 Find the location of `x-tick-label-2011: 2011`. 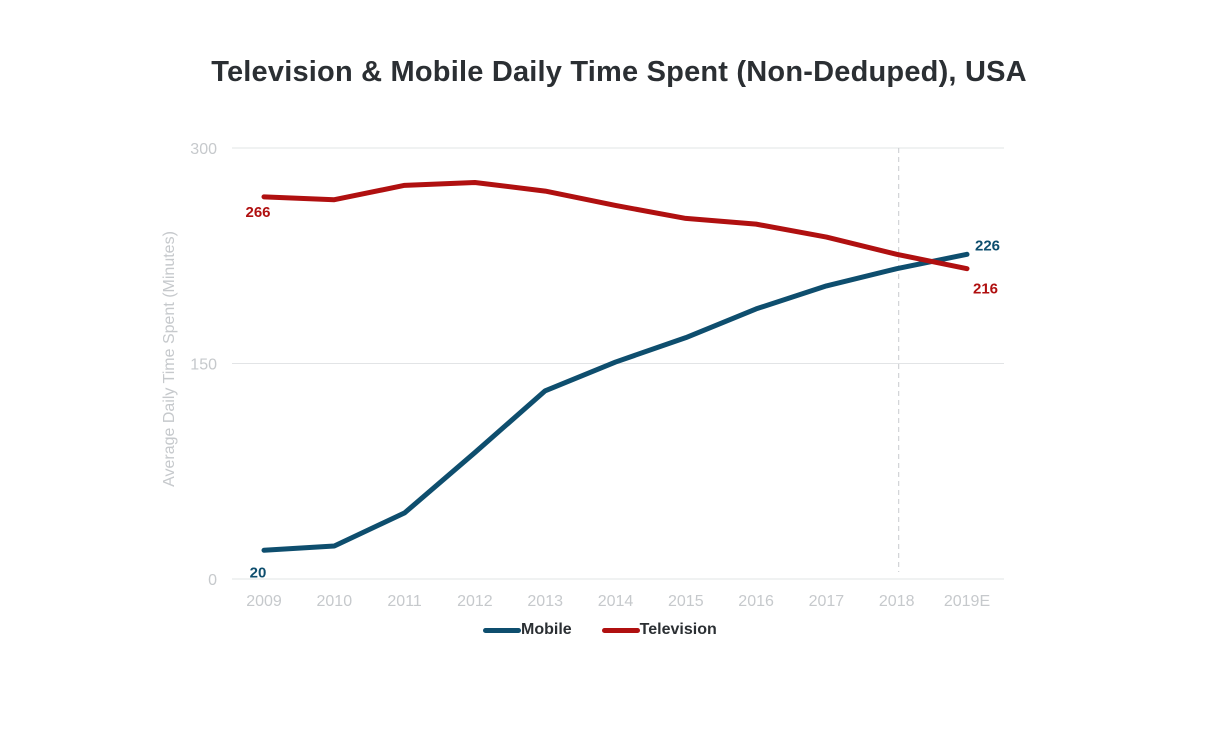

x-tick-label-2011: 2011 is located at coordinates (404, 601).